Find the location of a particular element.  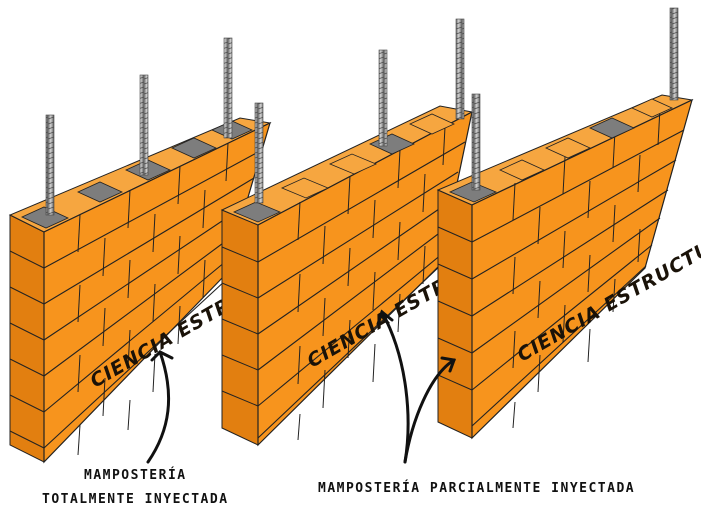

wall-1-rebars is located at coordinates (139, 126).